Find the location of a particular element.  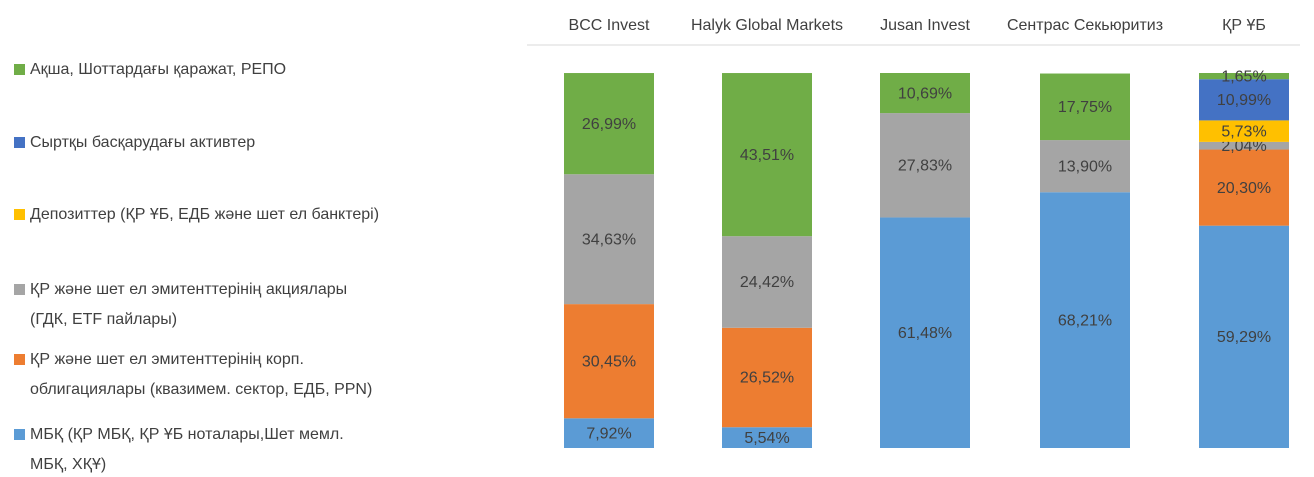

data-label: 10,69% is located at coordinates (925, 93).